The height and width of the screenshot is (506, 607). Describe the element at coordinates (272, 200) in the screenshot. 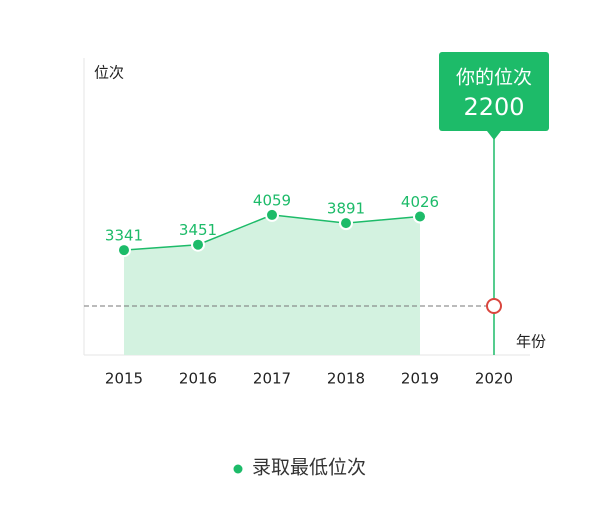

I see `data-label: 4059` at that location.